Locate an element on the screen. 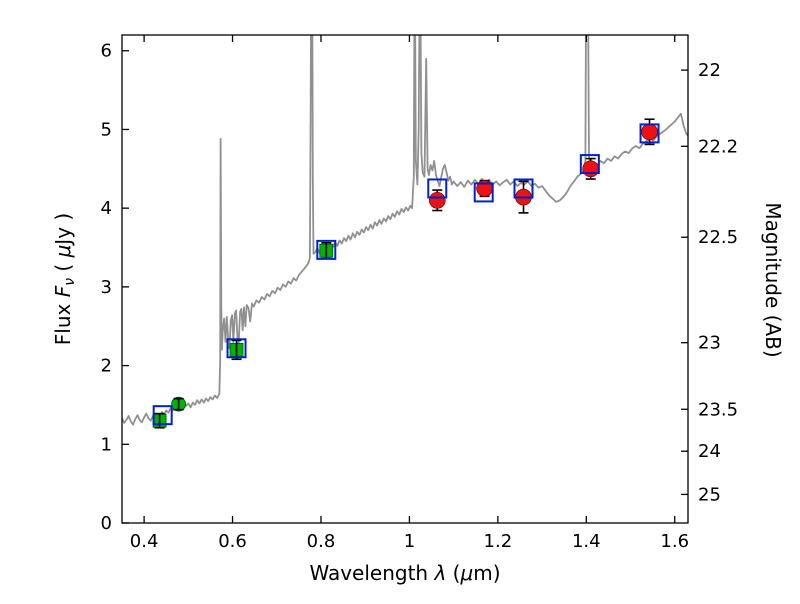 The height and width of the screenshot is (604, 800). y-tick-label-flux: 0 is located at coordinates (106, 523).